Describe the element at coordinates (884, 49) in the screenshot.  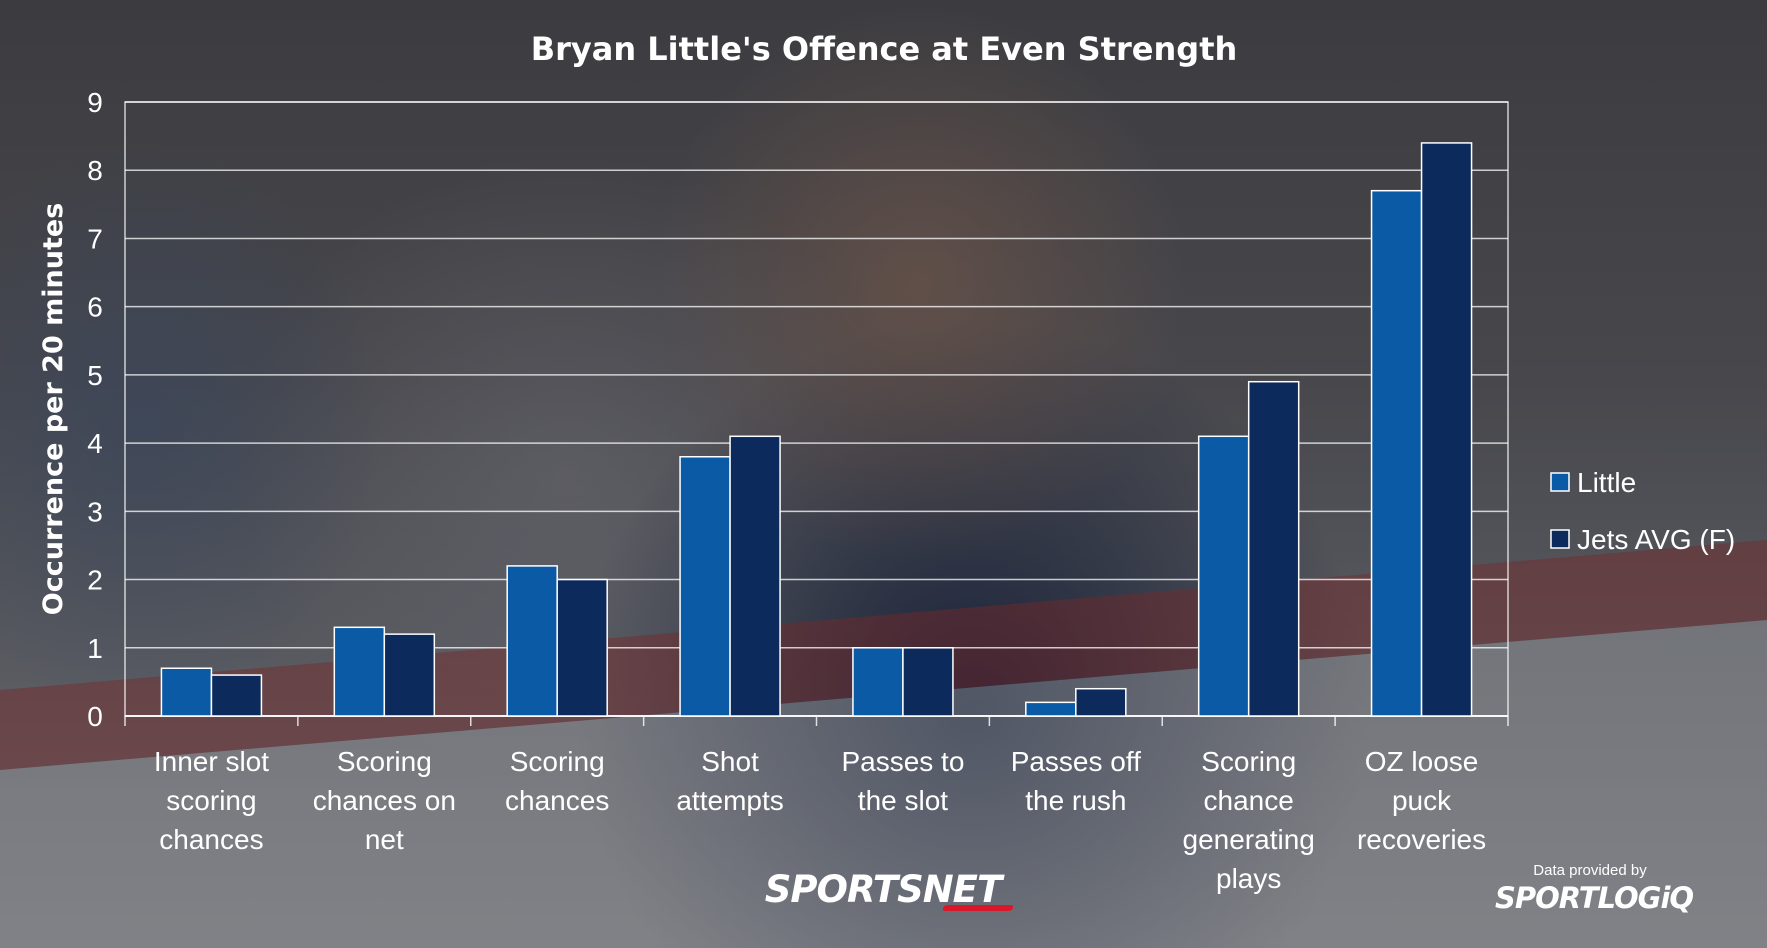
I see `chart-title: Bryan Little's Offence at Even Strength` at that location.